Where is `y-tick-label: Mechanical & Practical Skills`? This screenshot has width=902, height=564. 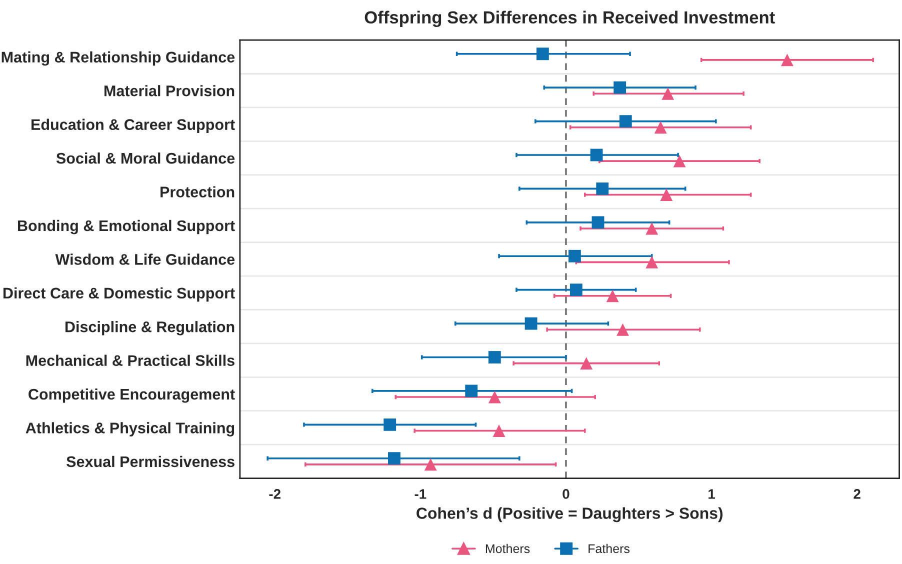 y-tick-label: Mechanical & Practical Skills is located at coordinates (130, 360).